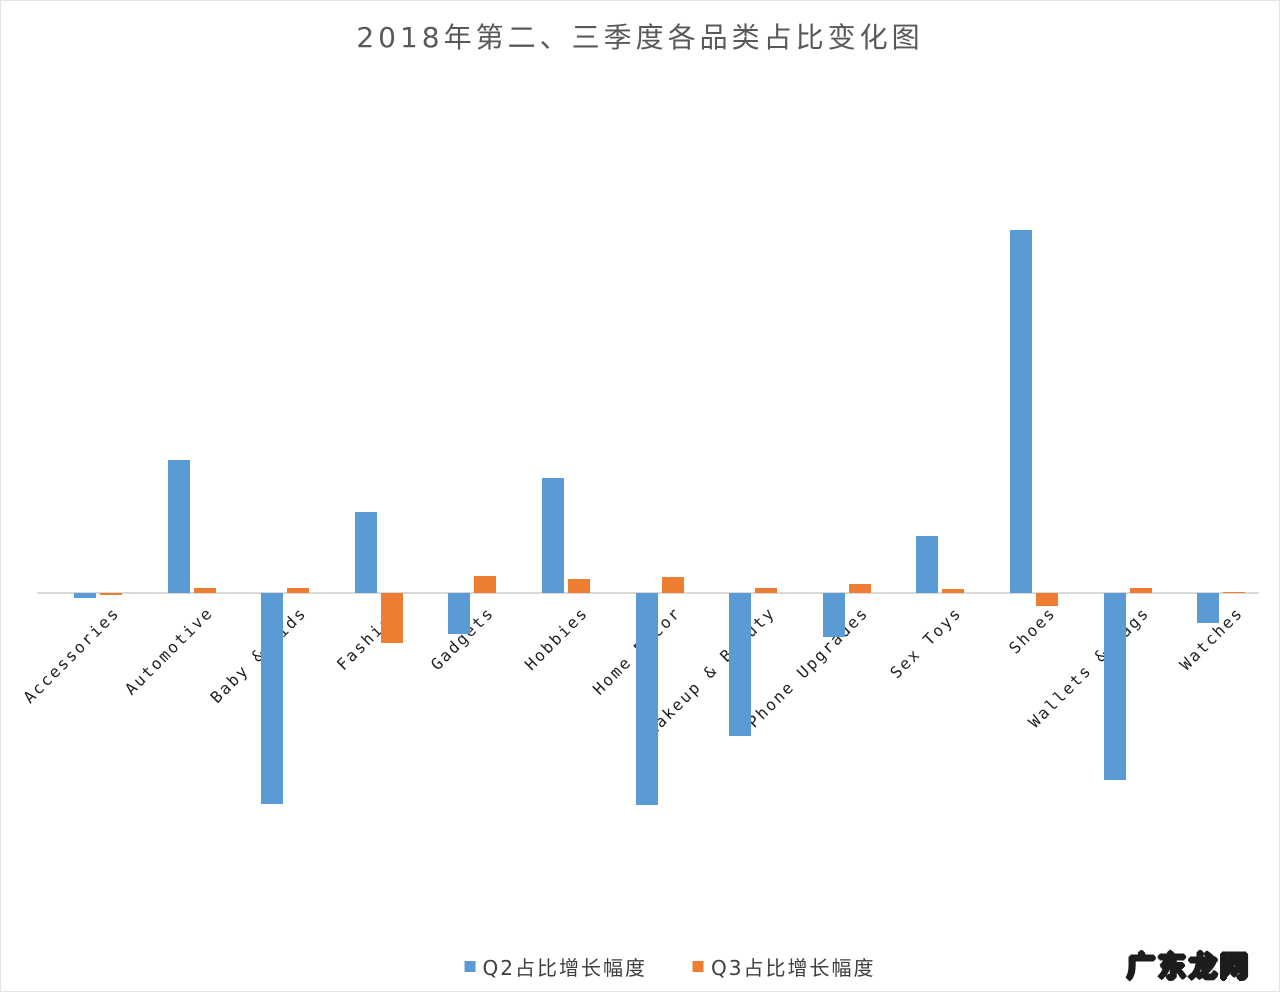  What do you see at coordinates (111, 594) in the screenshot?
I see `bar-q3-accessories` at bounding box center [111, 594].